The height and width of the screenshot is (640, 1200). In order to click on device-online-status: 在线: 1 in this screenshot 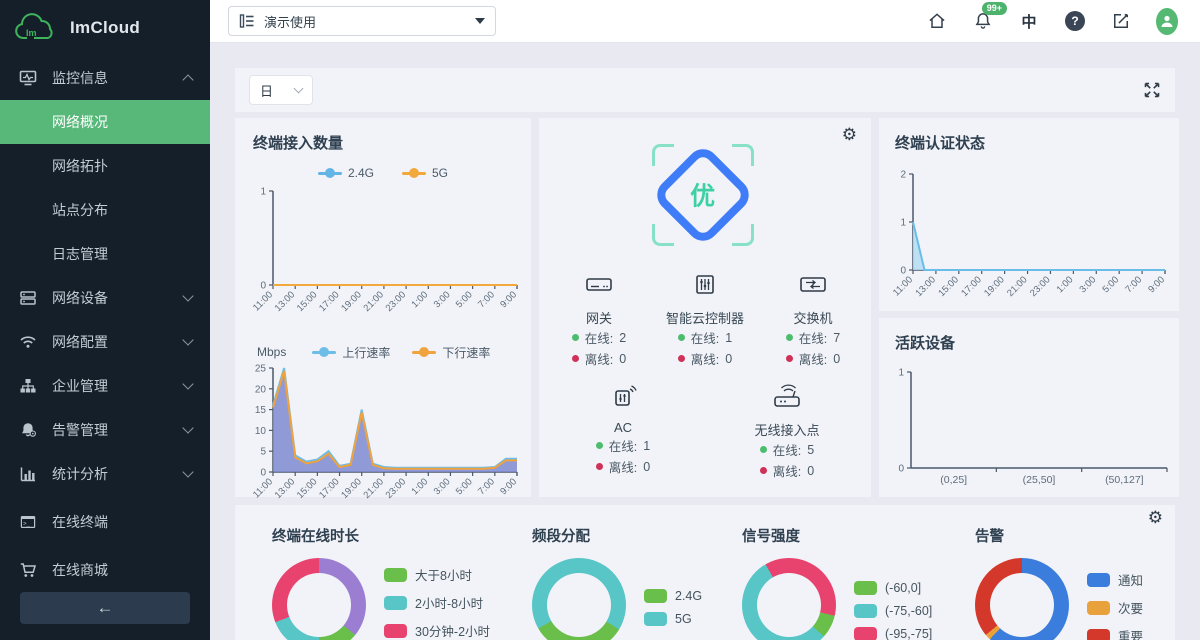, I will do `click(623, 445)`.